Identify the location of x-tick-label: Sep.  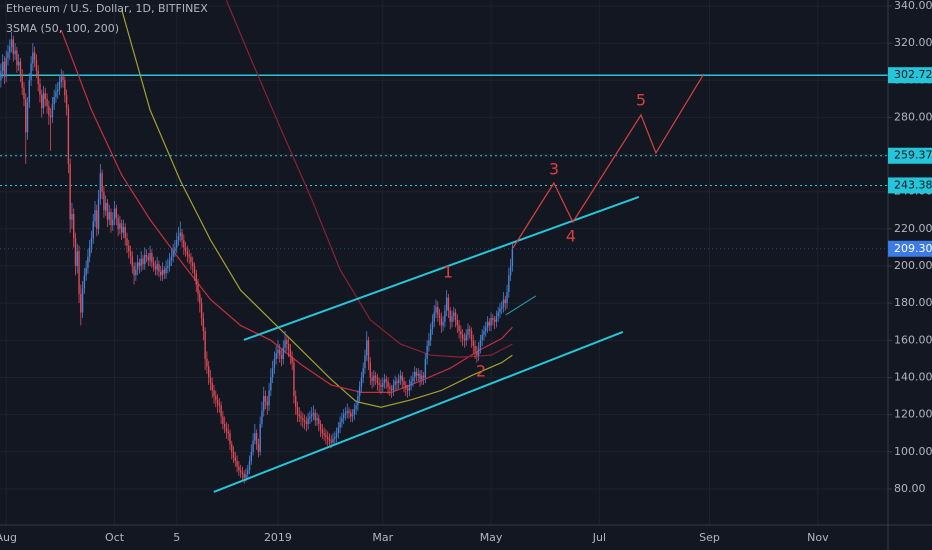
(709, 537).